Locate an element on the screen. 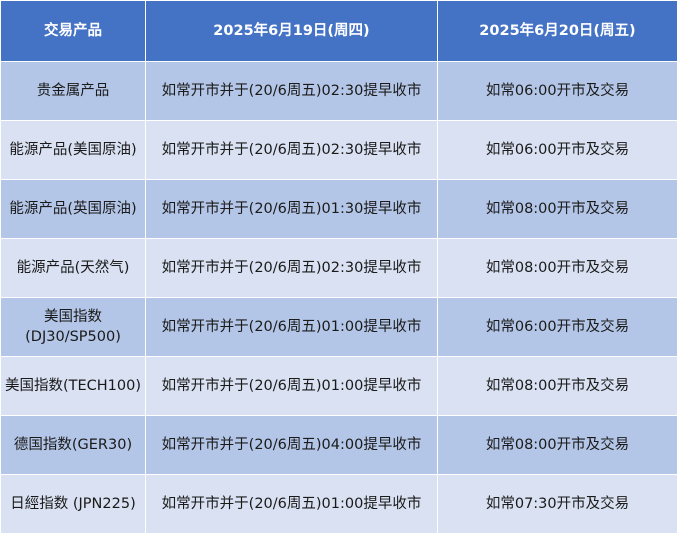  product-cell: 美国指数(TECH100) is located at coordinates (73, 386).